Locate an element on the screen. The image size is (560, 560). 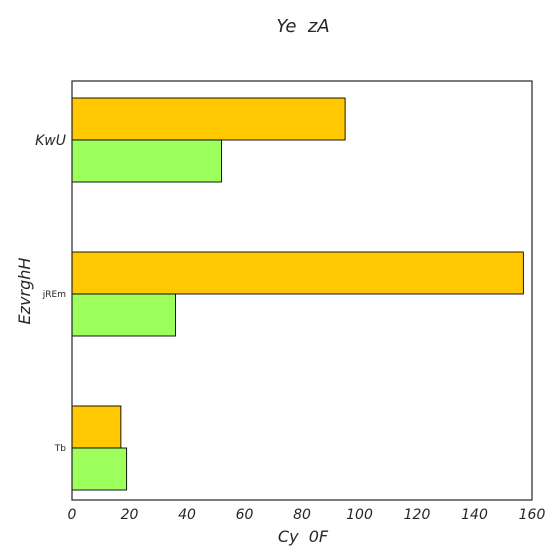
y-tick-tb: Tb is located at coordinates (60, 449).